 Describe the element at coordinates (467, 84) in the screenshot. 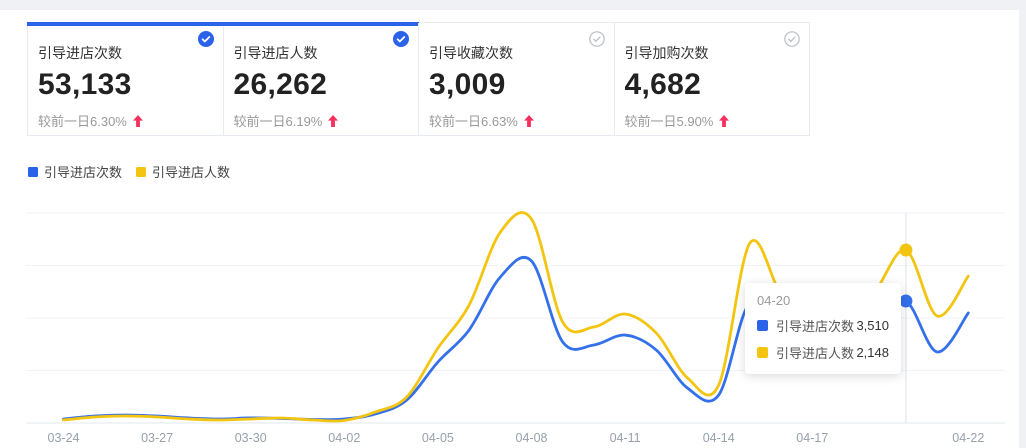

I see `metric-value: 3,009` at that location.